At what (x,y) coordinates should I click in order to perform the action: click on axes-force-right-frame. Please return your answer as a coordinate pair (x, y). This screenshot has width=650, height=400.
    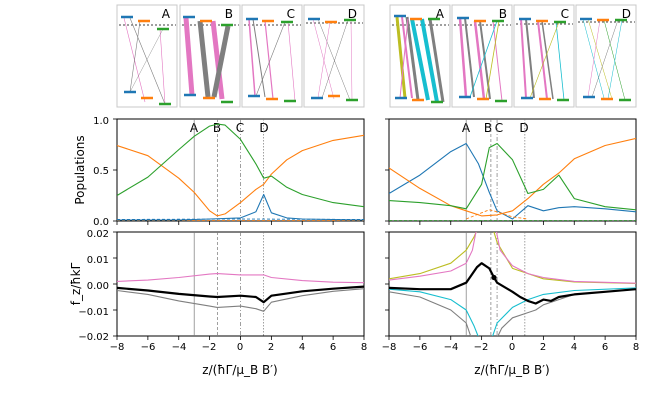
    Looking at the image, I should click on (512, 284).